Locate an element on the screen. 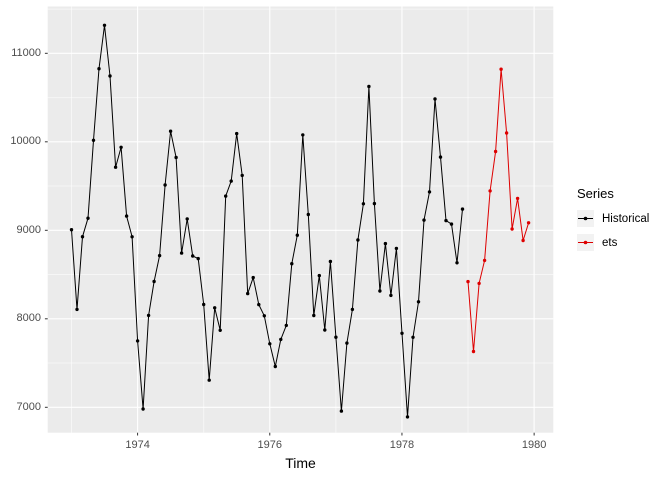  x-axis-tick-label: 1974 is located at coordinates (137, 444).